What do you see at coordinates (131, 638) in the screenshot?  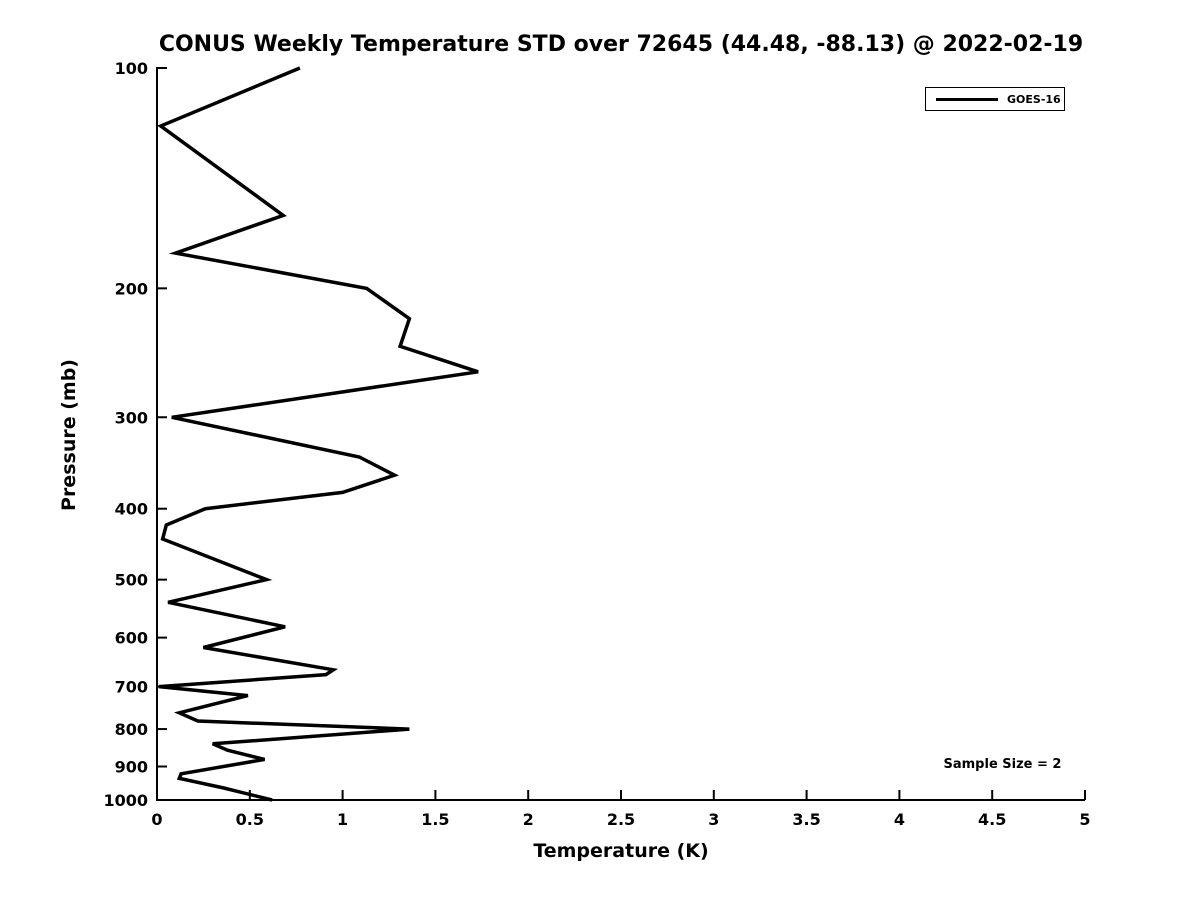 I see `y-tick-label: 600` at bounding box center [131, 638].